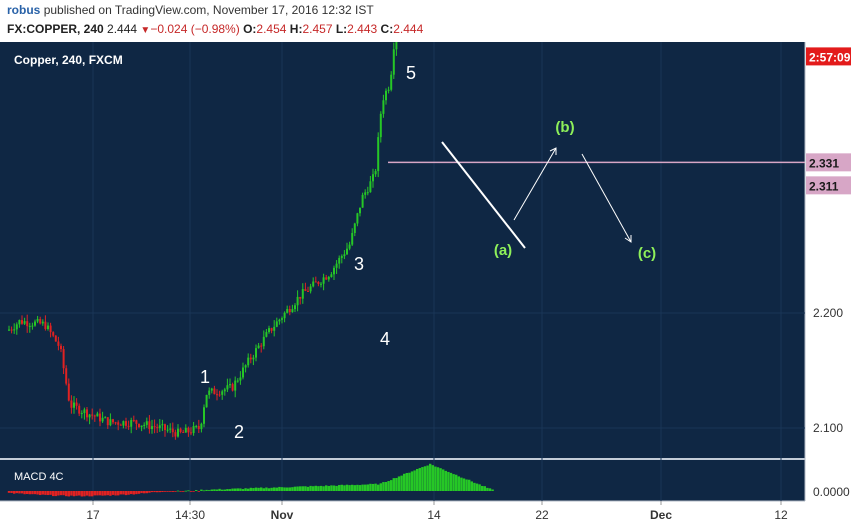  Describe the element at coordinates (647, 253) in the screenshot. I see `wave-label-c: (c)` at that location.